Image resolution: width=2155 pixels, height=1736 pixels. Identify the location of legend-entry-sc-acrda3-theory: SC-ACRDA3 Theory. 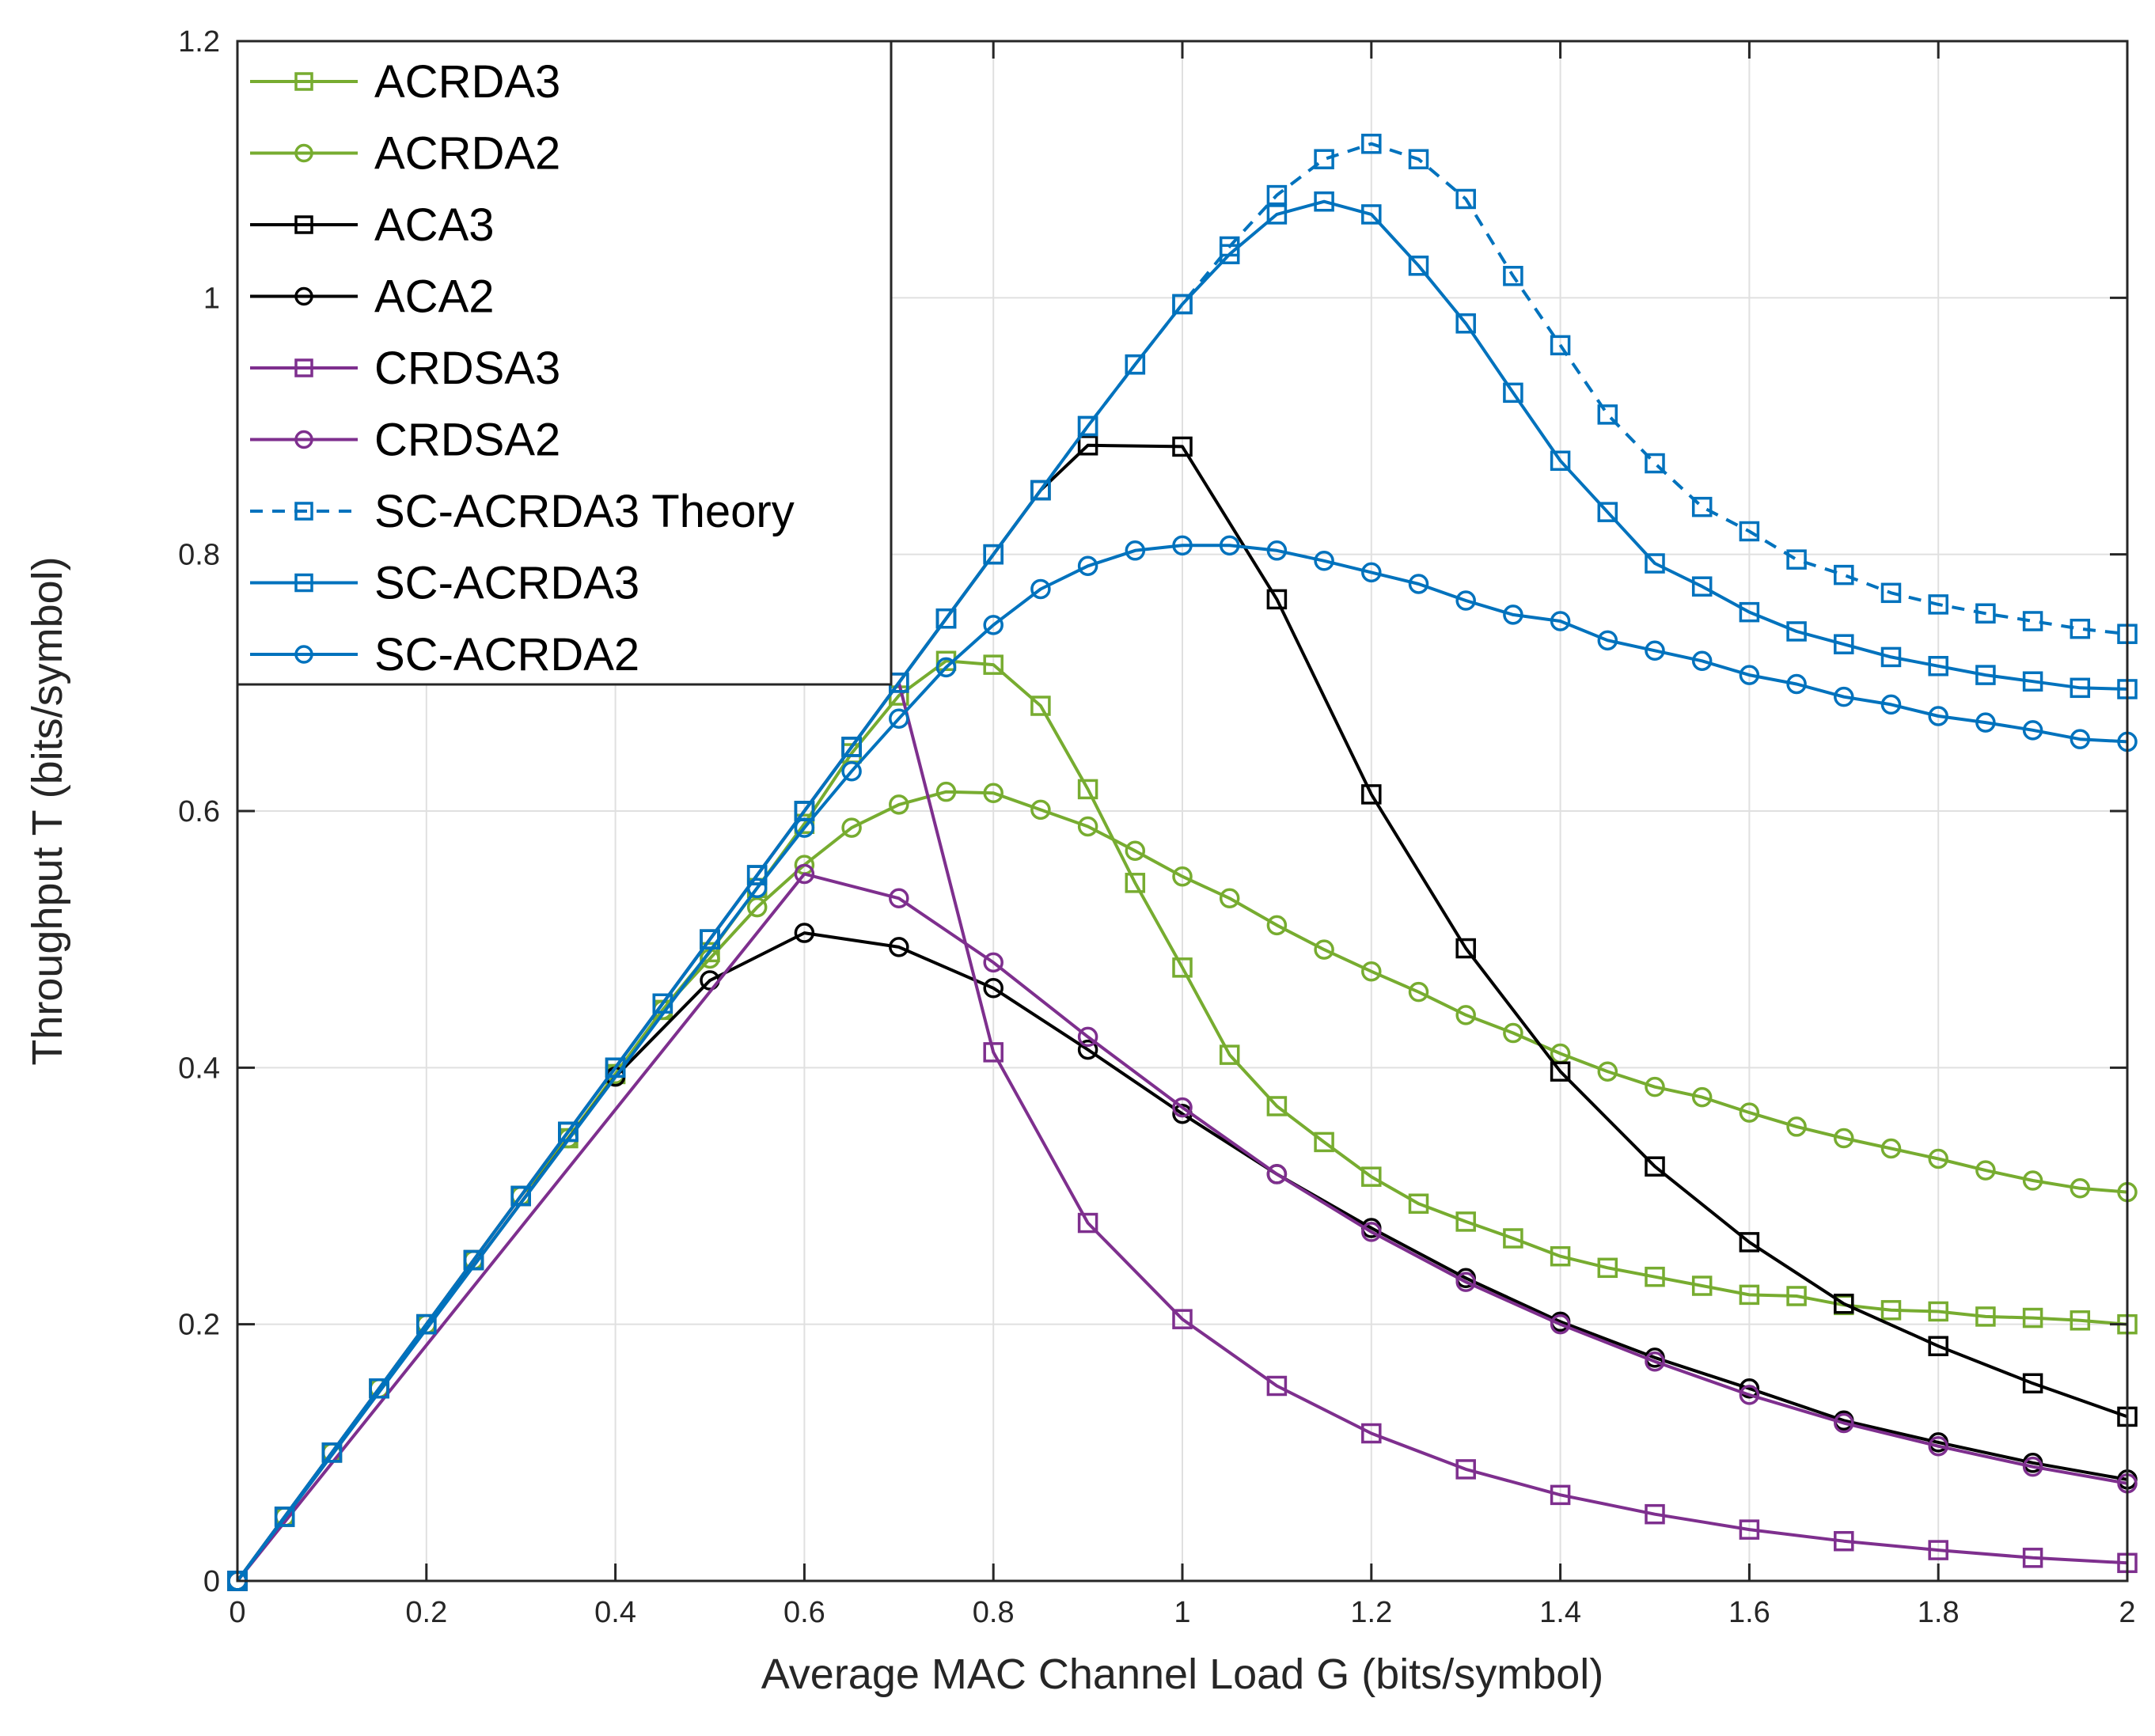
(522, 511).